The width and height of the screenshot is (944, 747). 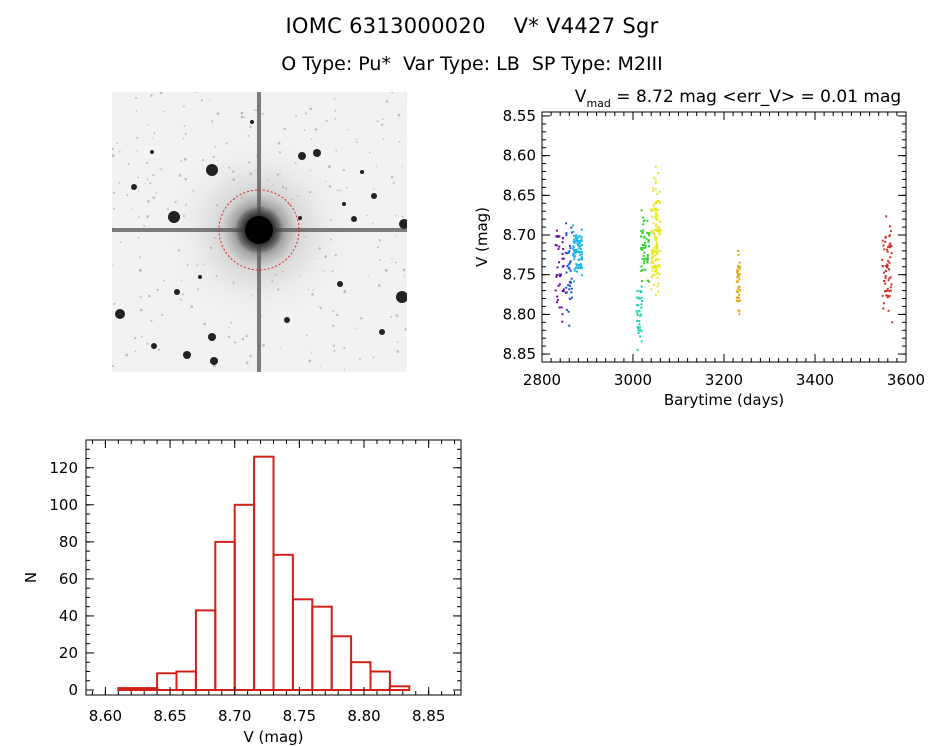 What do you see at coordinates (472, 26) in the screenshot?
I see `chart-title-object-ids: IOMC 6313000020 V* V4427 Sgr` at bounding box center [472, 26].